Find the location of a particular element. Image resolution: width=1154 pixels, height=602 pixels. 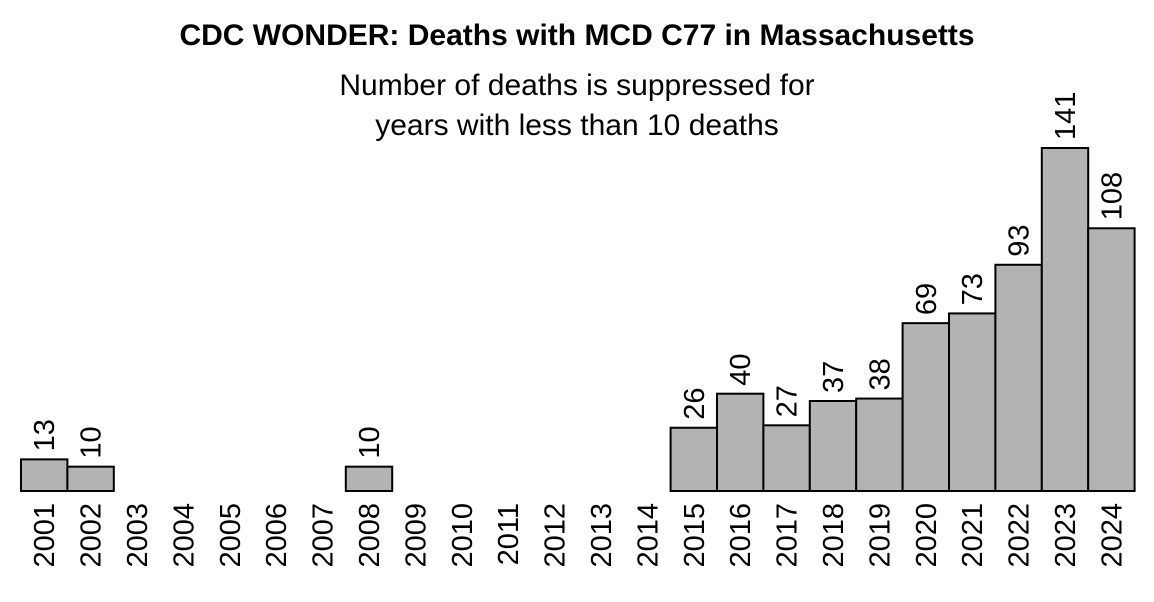

x-tick-label-2019: 2019 is located at coordinates (880, 535).